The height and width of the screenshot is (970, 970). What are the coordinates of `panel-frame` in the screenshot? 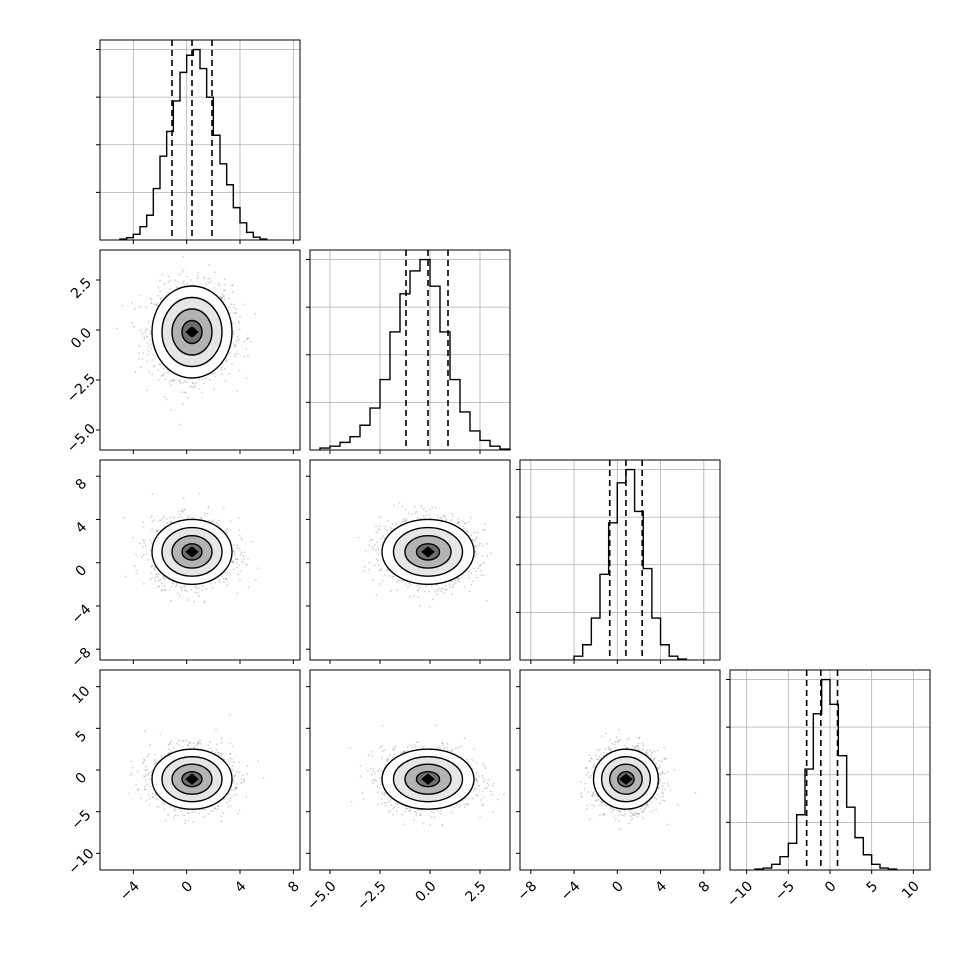 It's located at (620, 560).